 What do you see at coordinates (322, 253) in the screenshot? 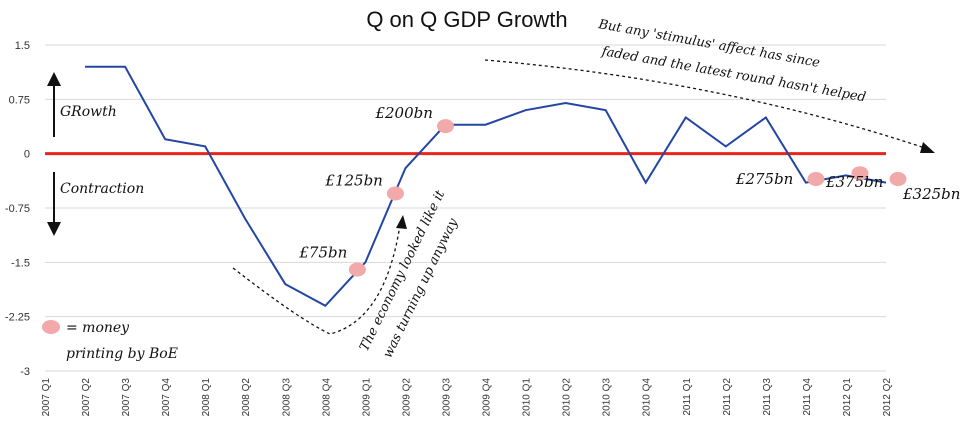
I see `money-label: £75bn` at bounding box center [322, 253].